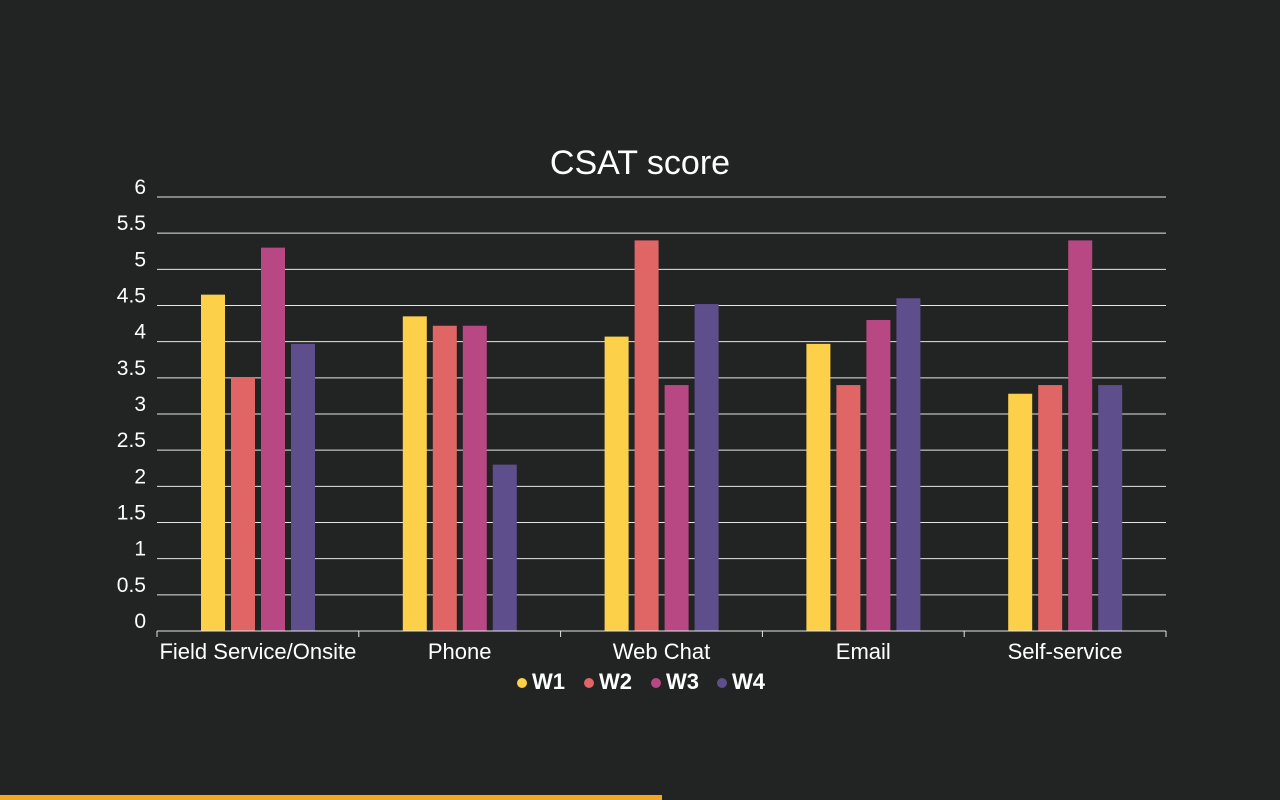 This screenshot has height=800, width=1280. What do you see at coordinates (640, 163) in the screenshot?
I see `chart-title: CSAT score` at bounding box center [640, 163].